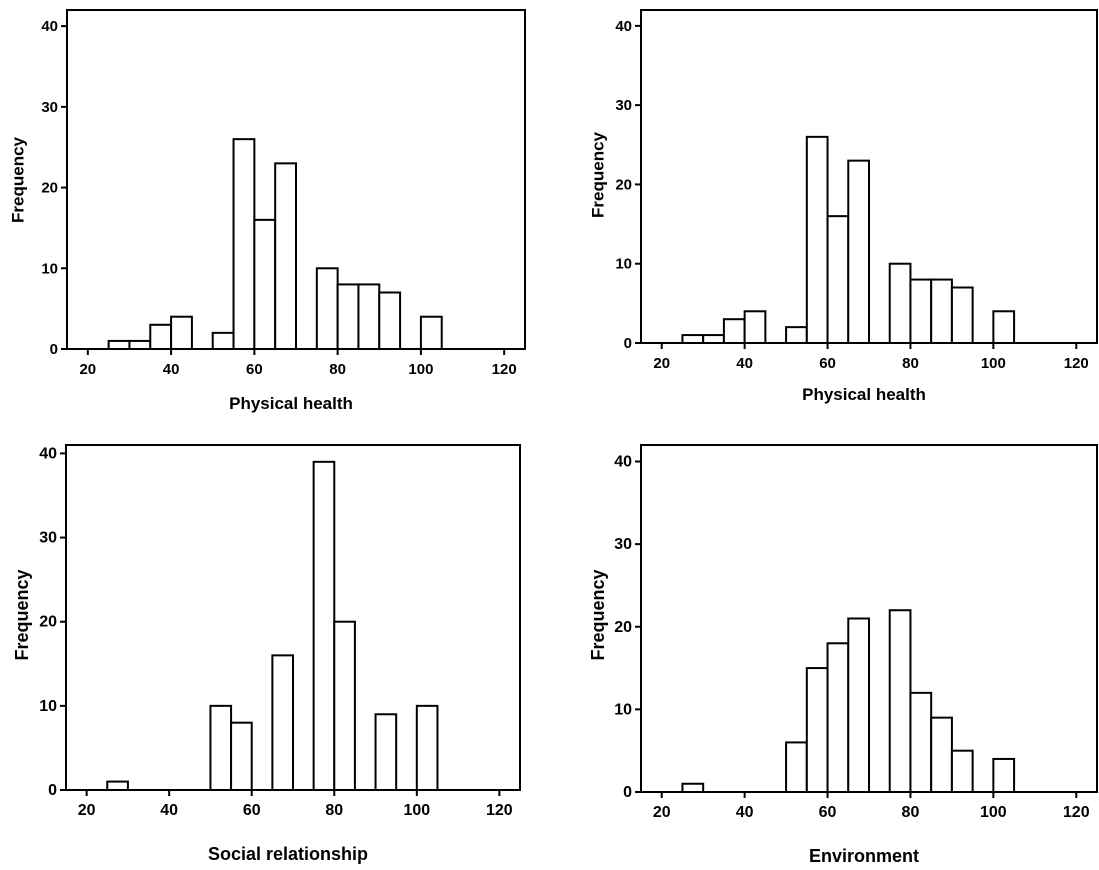  I want to click on x-axis-label: Environment, so click(864, 856).